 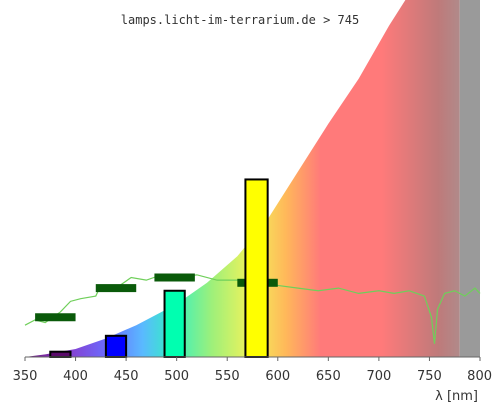 I want to click on x-tick-label-350: 350, so click(x=25, y=376).